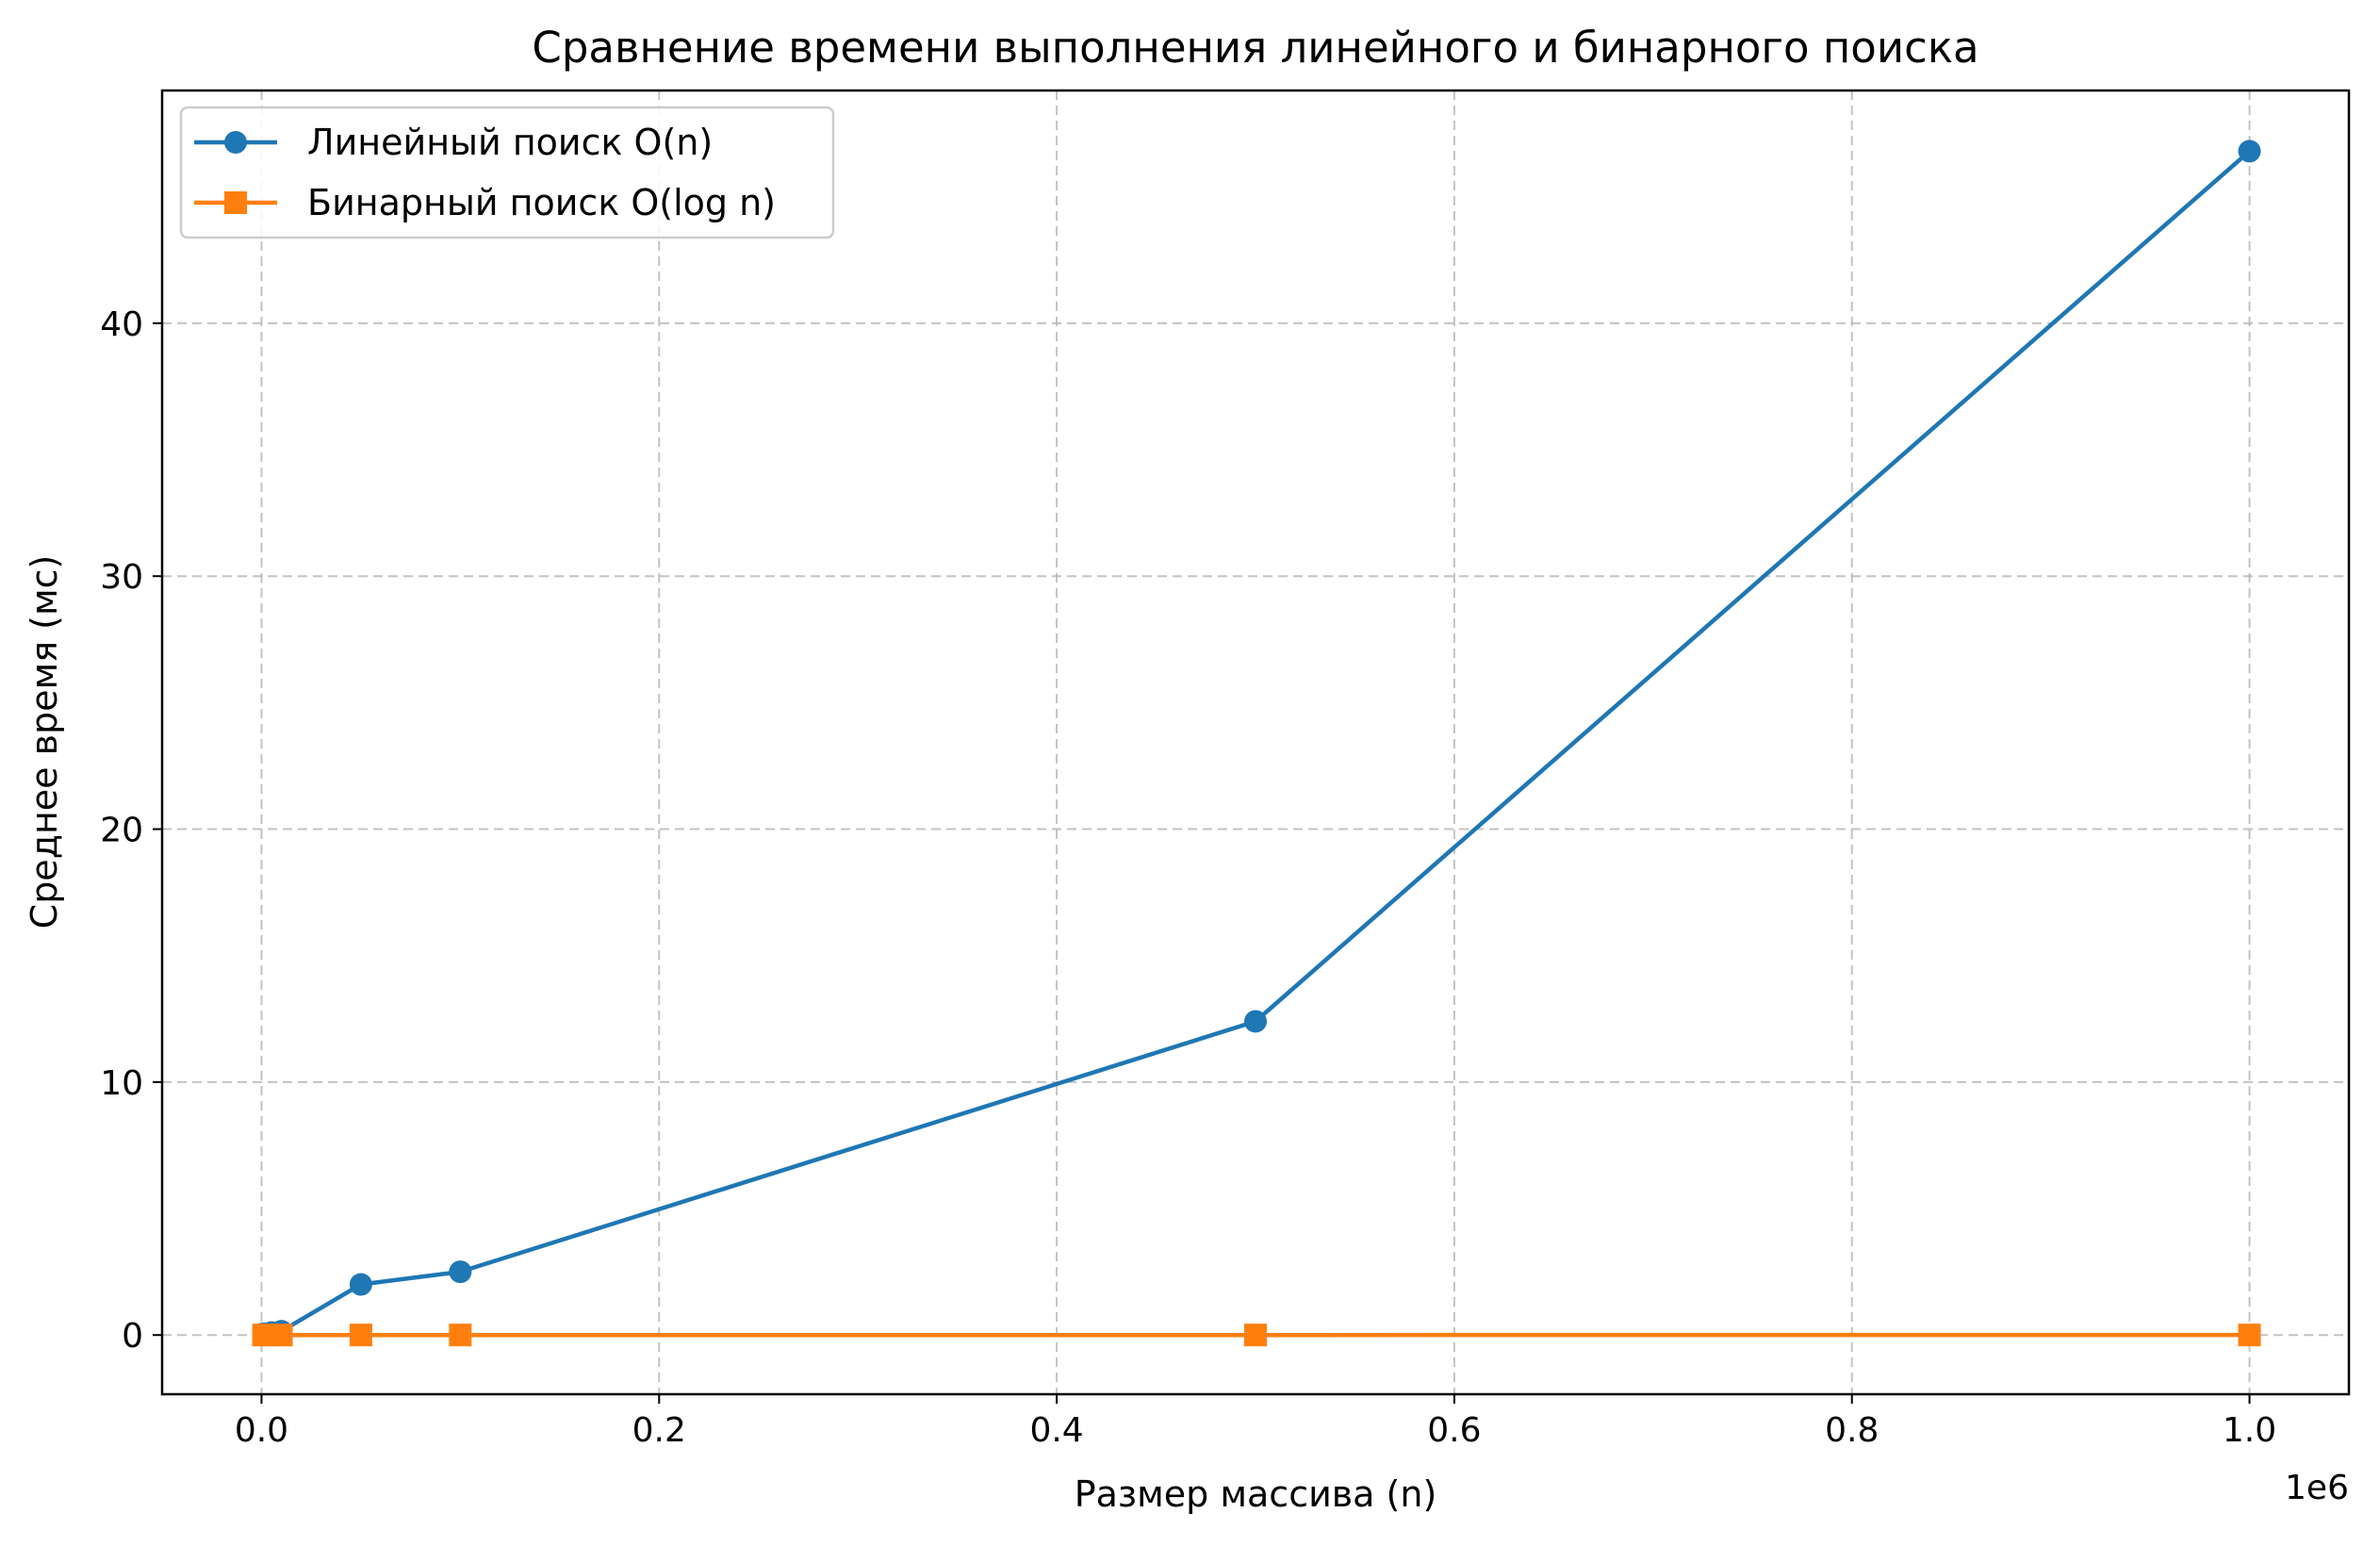 Image resolution: width=2380 pixels, height=1546 pixels. What do you see at coordinates (510, 142) in the screenshot?
I see `legend-label: Линейный поиск O(n)` at bounding box center [510, 142].